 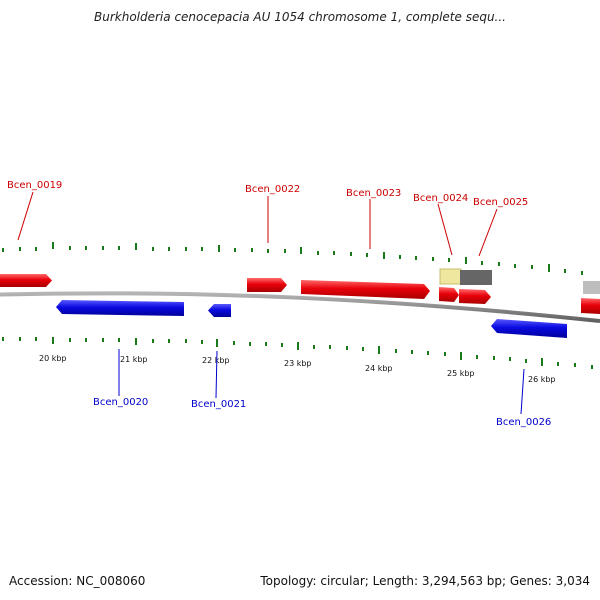 I want to click on reverse-strand-genes, so click(x=311, y=319).